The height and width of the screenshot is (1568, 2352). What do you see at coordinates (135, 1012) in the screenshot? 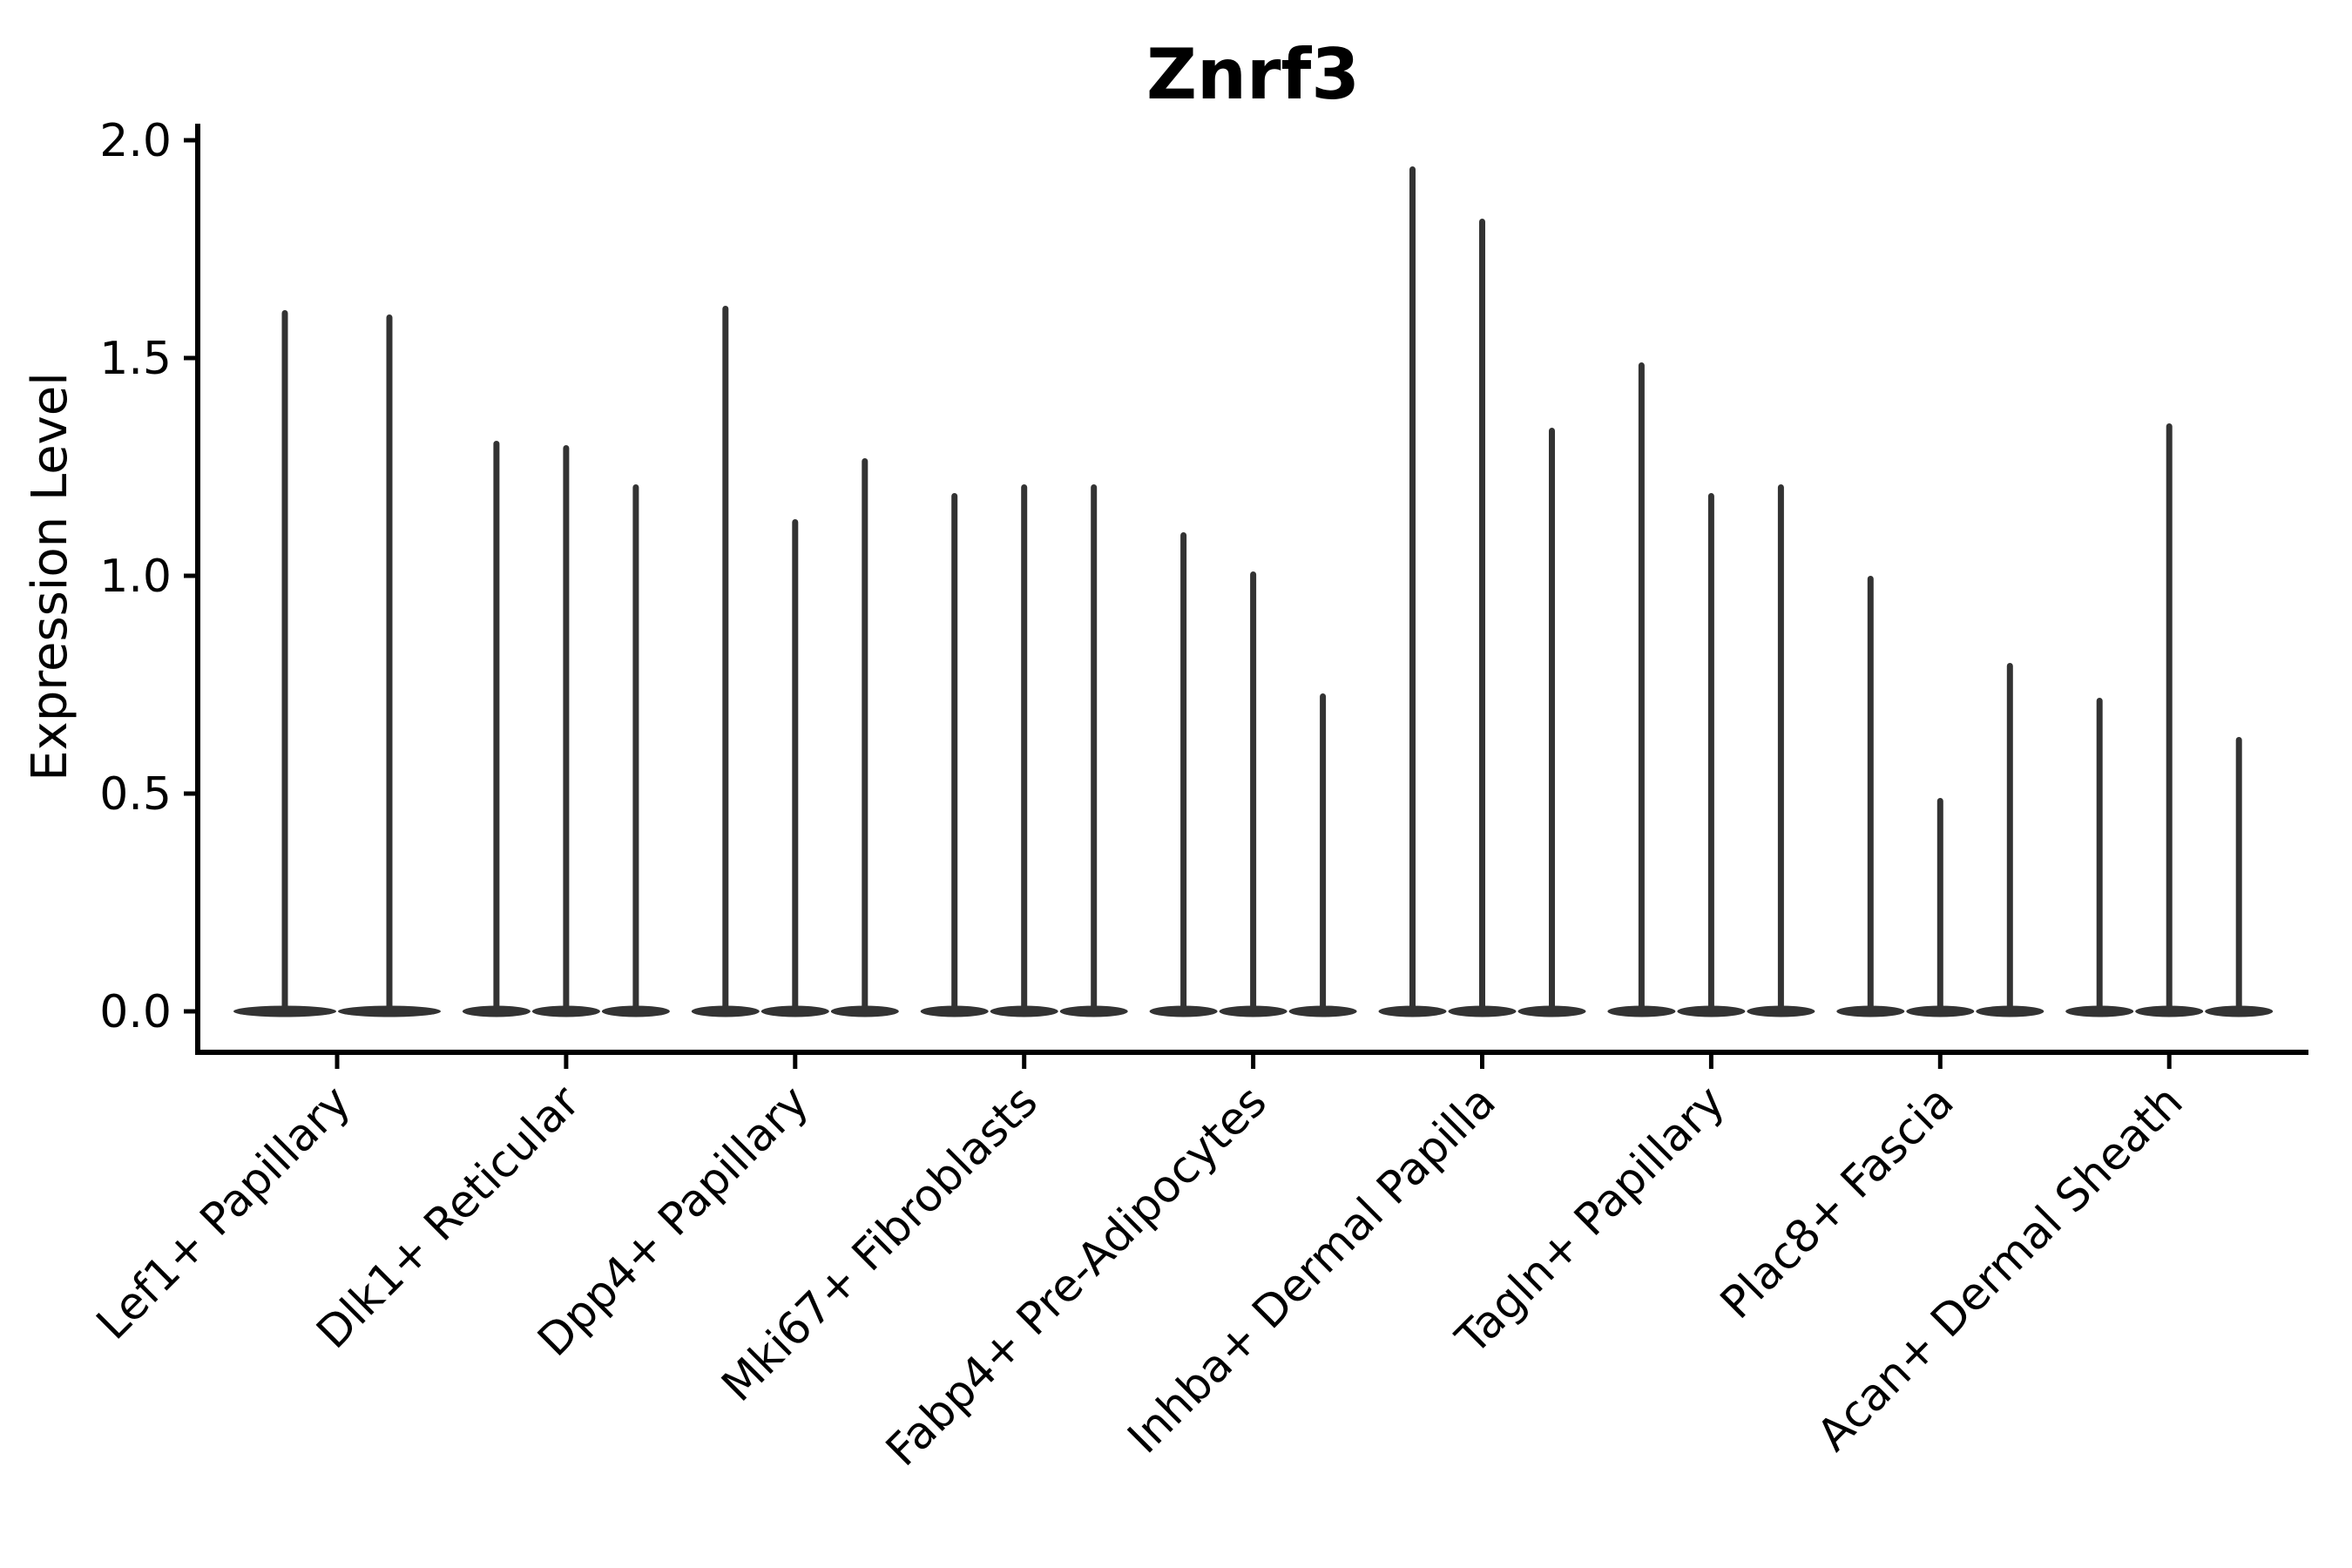
I see `y-tick-label: 0.0` at bounding box center [135, 1012].